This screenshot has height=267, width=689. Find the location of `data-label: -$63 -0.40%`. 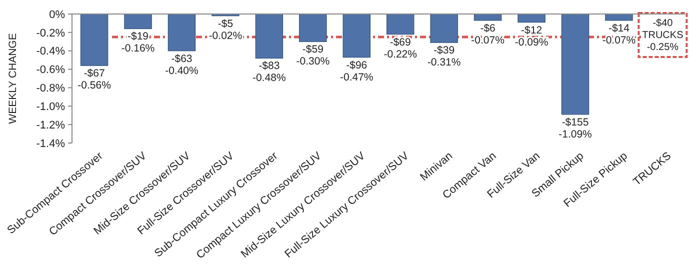

data-label: -$63 -0.40% is located at coordinates (181, 64).